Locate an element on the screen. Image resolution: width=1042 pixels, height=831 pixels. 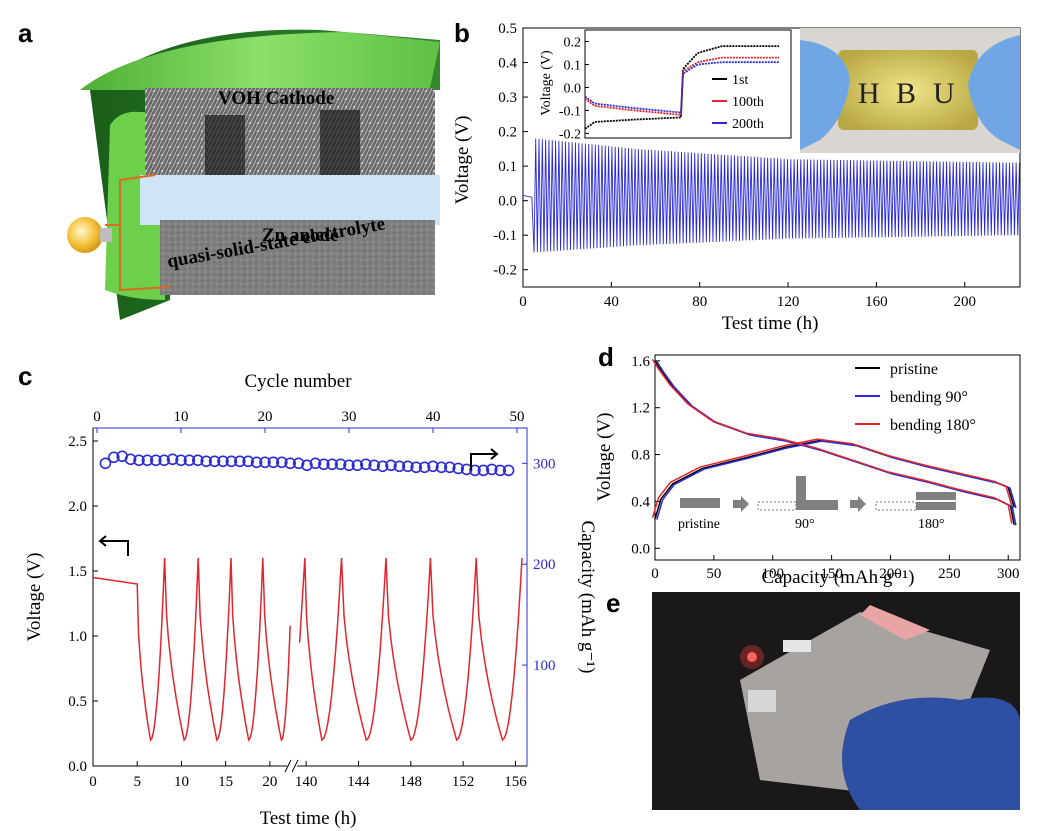
inset-label-180: 180° is located at coordinates (931, 524).